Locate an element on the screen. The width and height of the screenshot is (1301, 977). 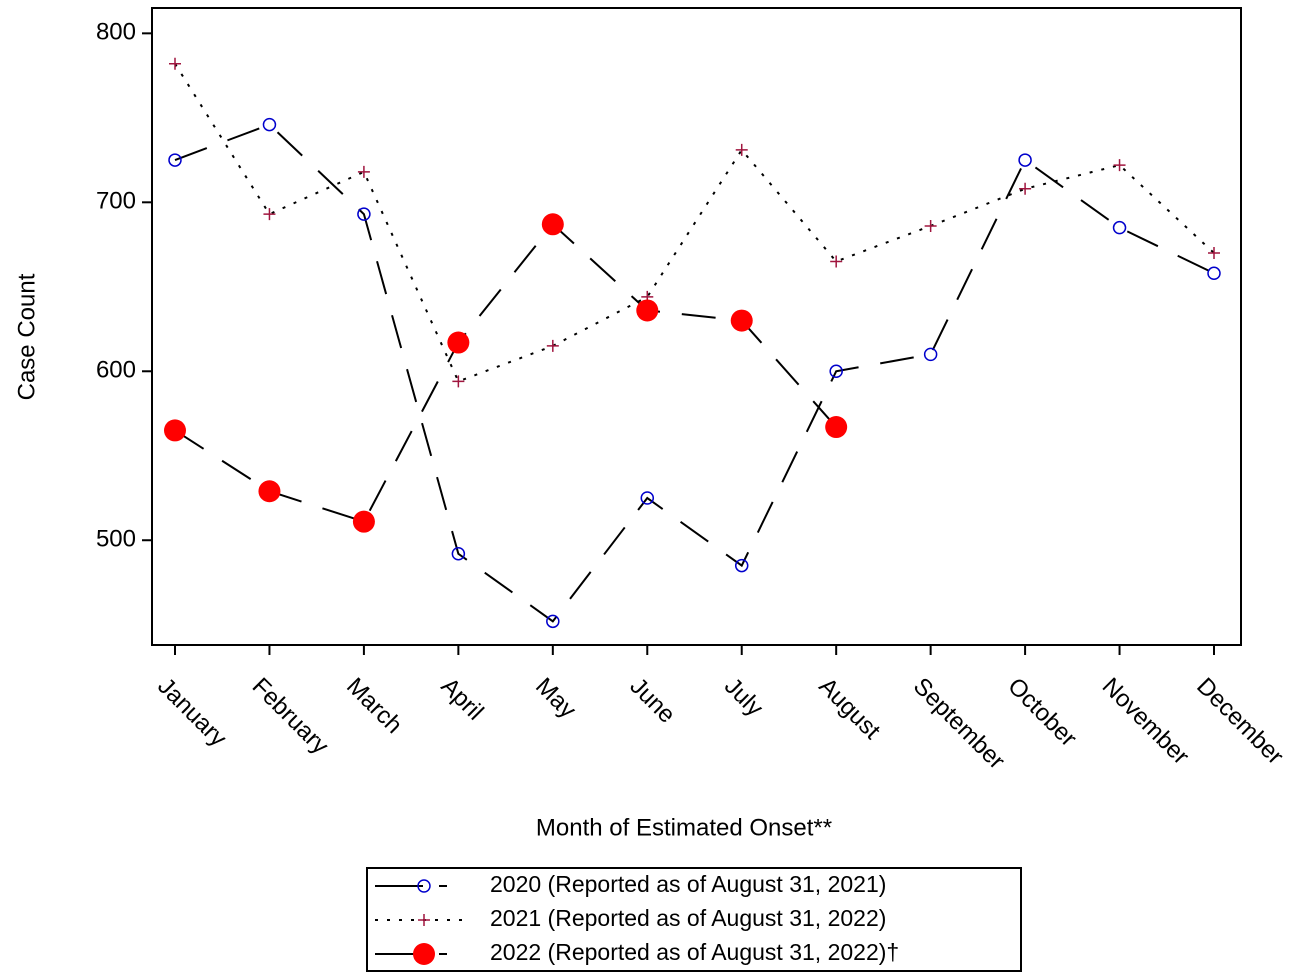
x-tick-label: December is located at coordinates (1239, 721).